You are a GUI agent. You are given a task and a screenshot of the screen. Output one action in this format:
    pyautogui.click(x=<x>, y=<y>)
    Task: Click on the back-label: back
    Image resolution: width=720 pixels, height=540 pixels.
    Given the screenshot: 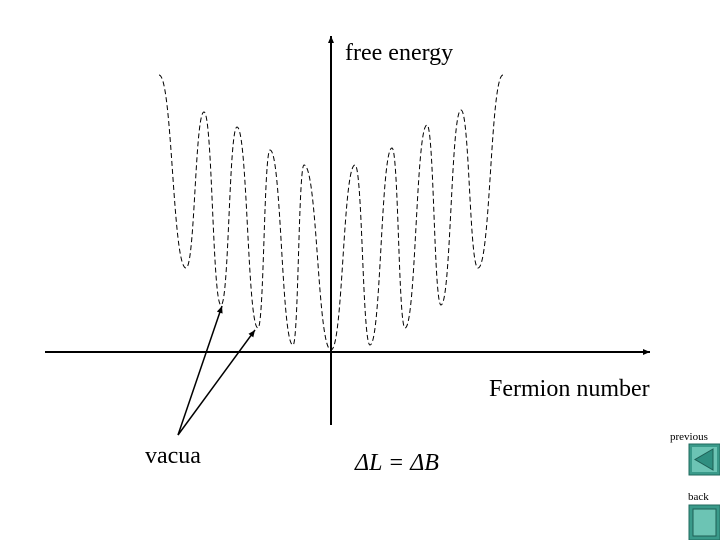 What is the action you would take?
    pyautogui.click(x=698, y=497)
    